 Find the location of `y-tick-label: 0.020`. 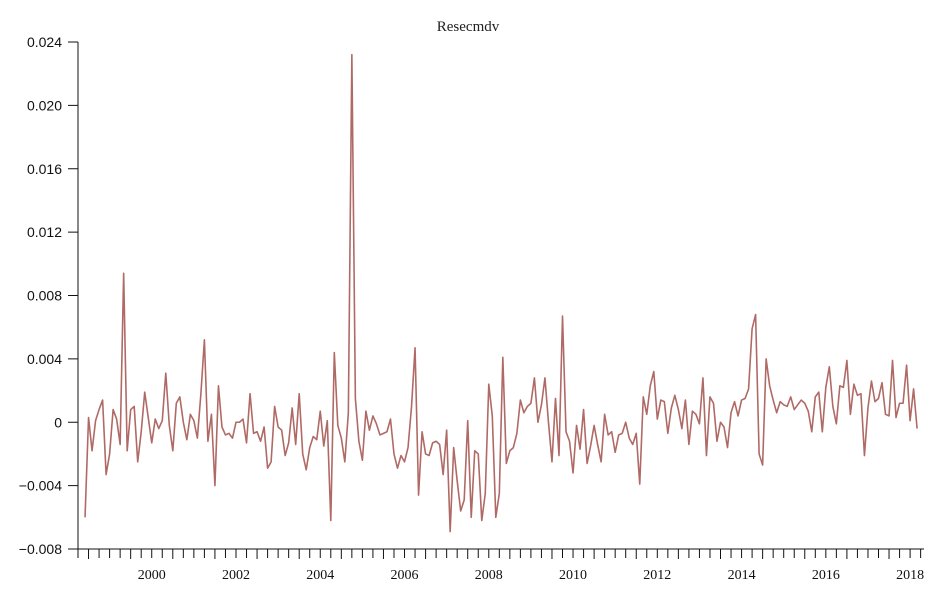

y-tick-label: 0.020 is located at coordinates (44, 105).